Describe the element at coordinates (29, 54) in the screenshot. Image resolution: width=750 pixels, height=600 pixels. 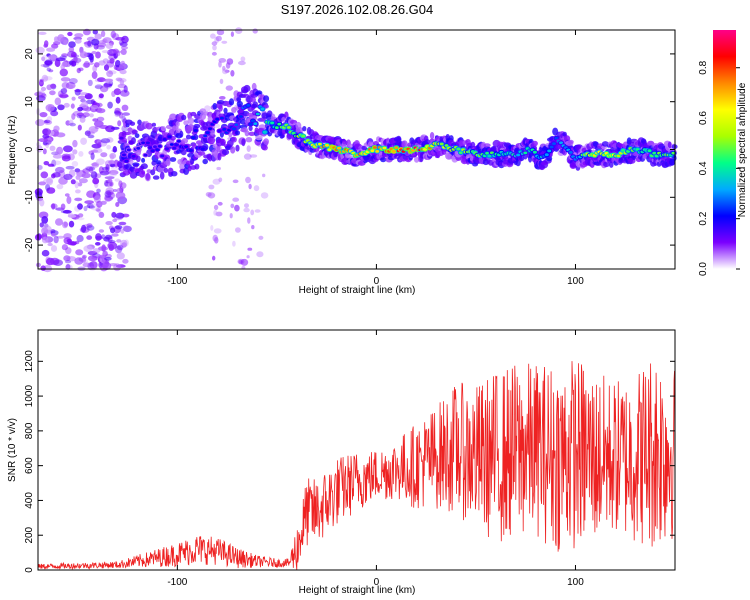
I see `spectrogram-ytick-label: 20` at that location.